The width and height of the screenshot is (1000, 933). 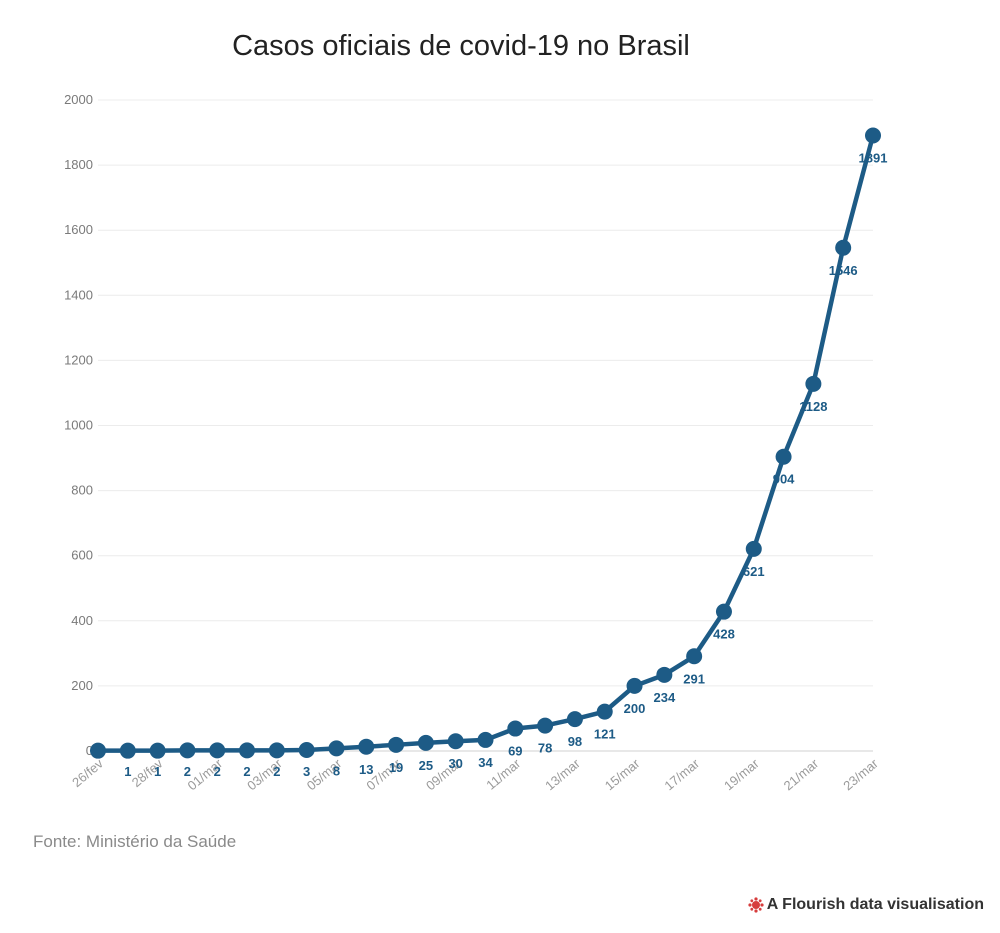 What do you see at coordinates (545, 748) in the screenshot?
I see `data-label: 78` at bounding box center [545, 748].